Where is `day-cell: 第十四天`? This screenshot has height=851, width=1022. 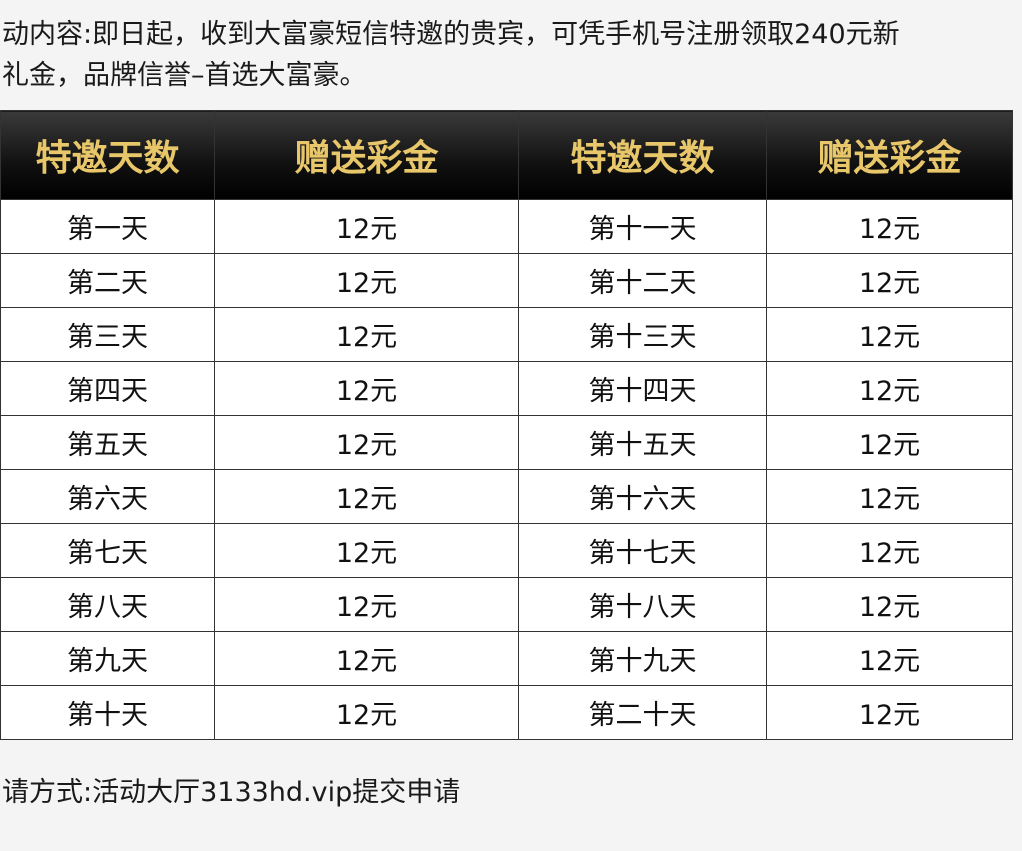
day-cell: 第十四天 is located at coordinates (642, 388).